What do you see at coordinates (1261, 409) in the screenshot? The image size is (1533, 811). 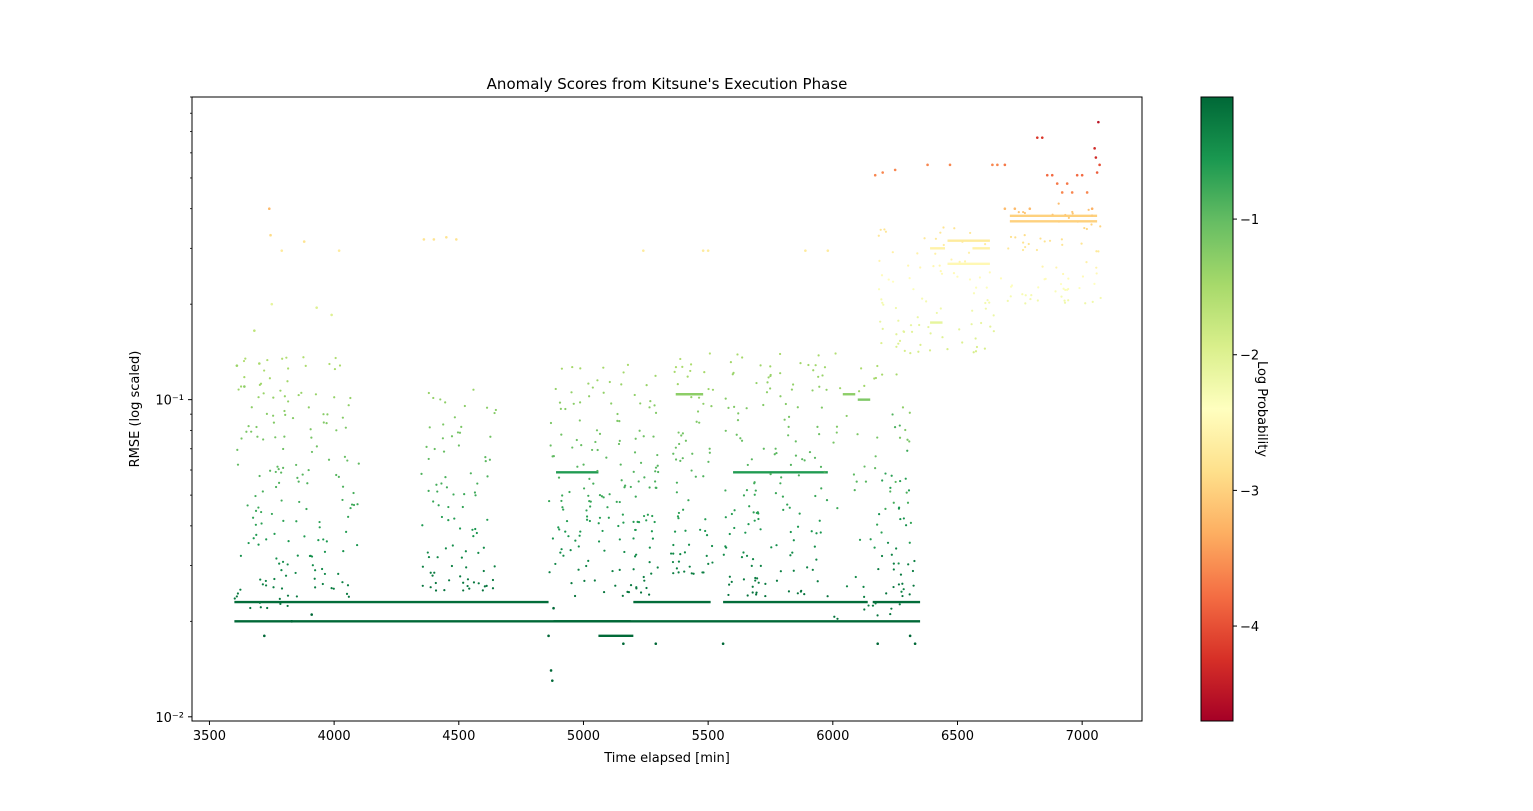 I see `colorbar-label: Log Probability` at bounding box center [1261, 409].